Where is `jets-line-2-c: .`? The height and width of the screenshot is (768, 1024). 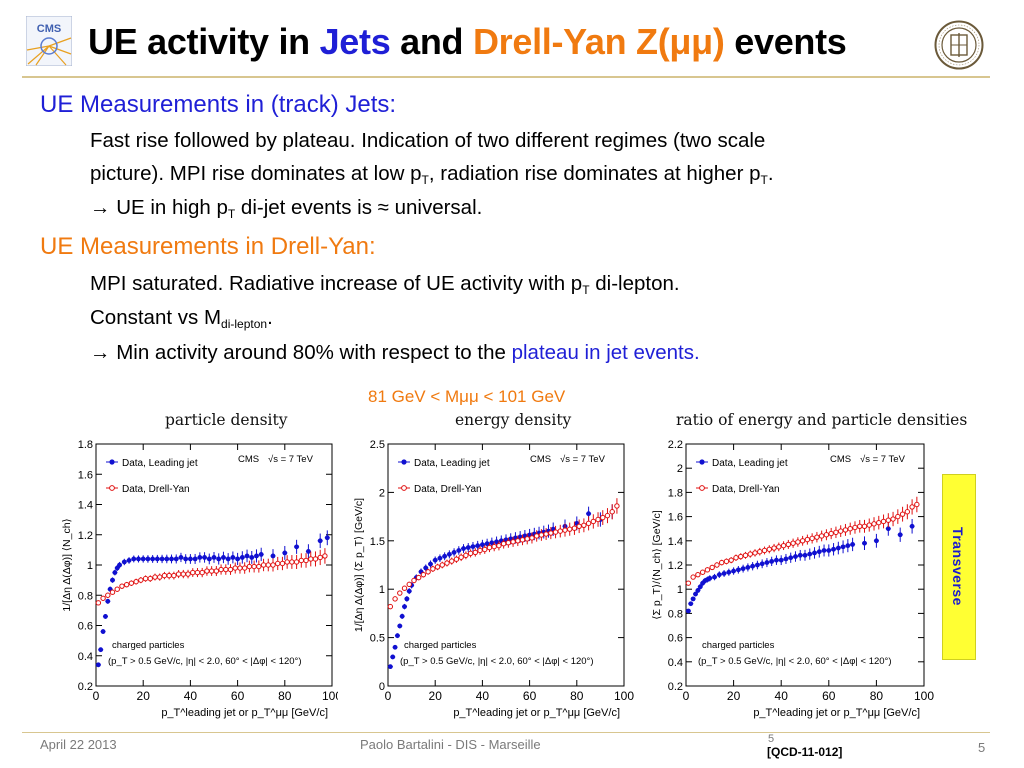
jets-line-2-c: . is located at coordinates (770, 173).